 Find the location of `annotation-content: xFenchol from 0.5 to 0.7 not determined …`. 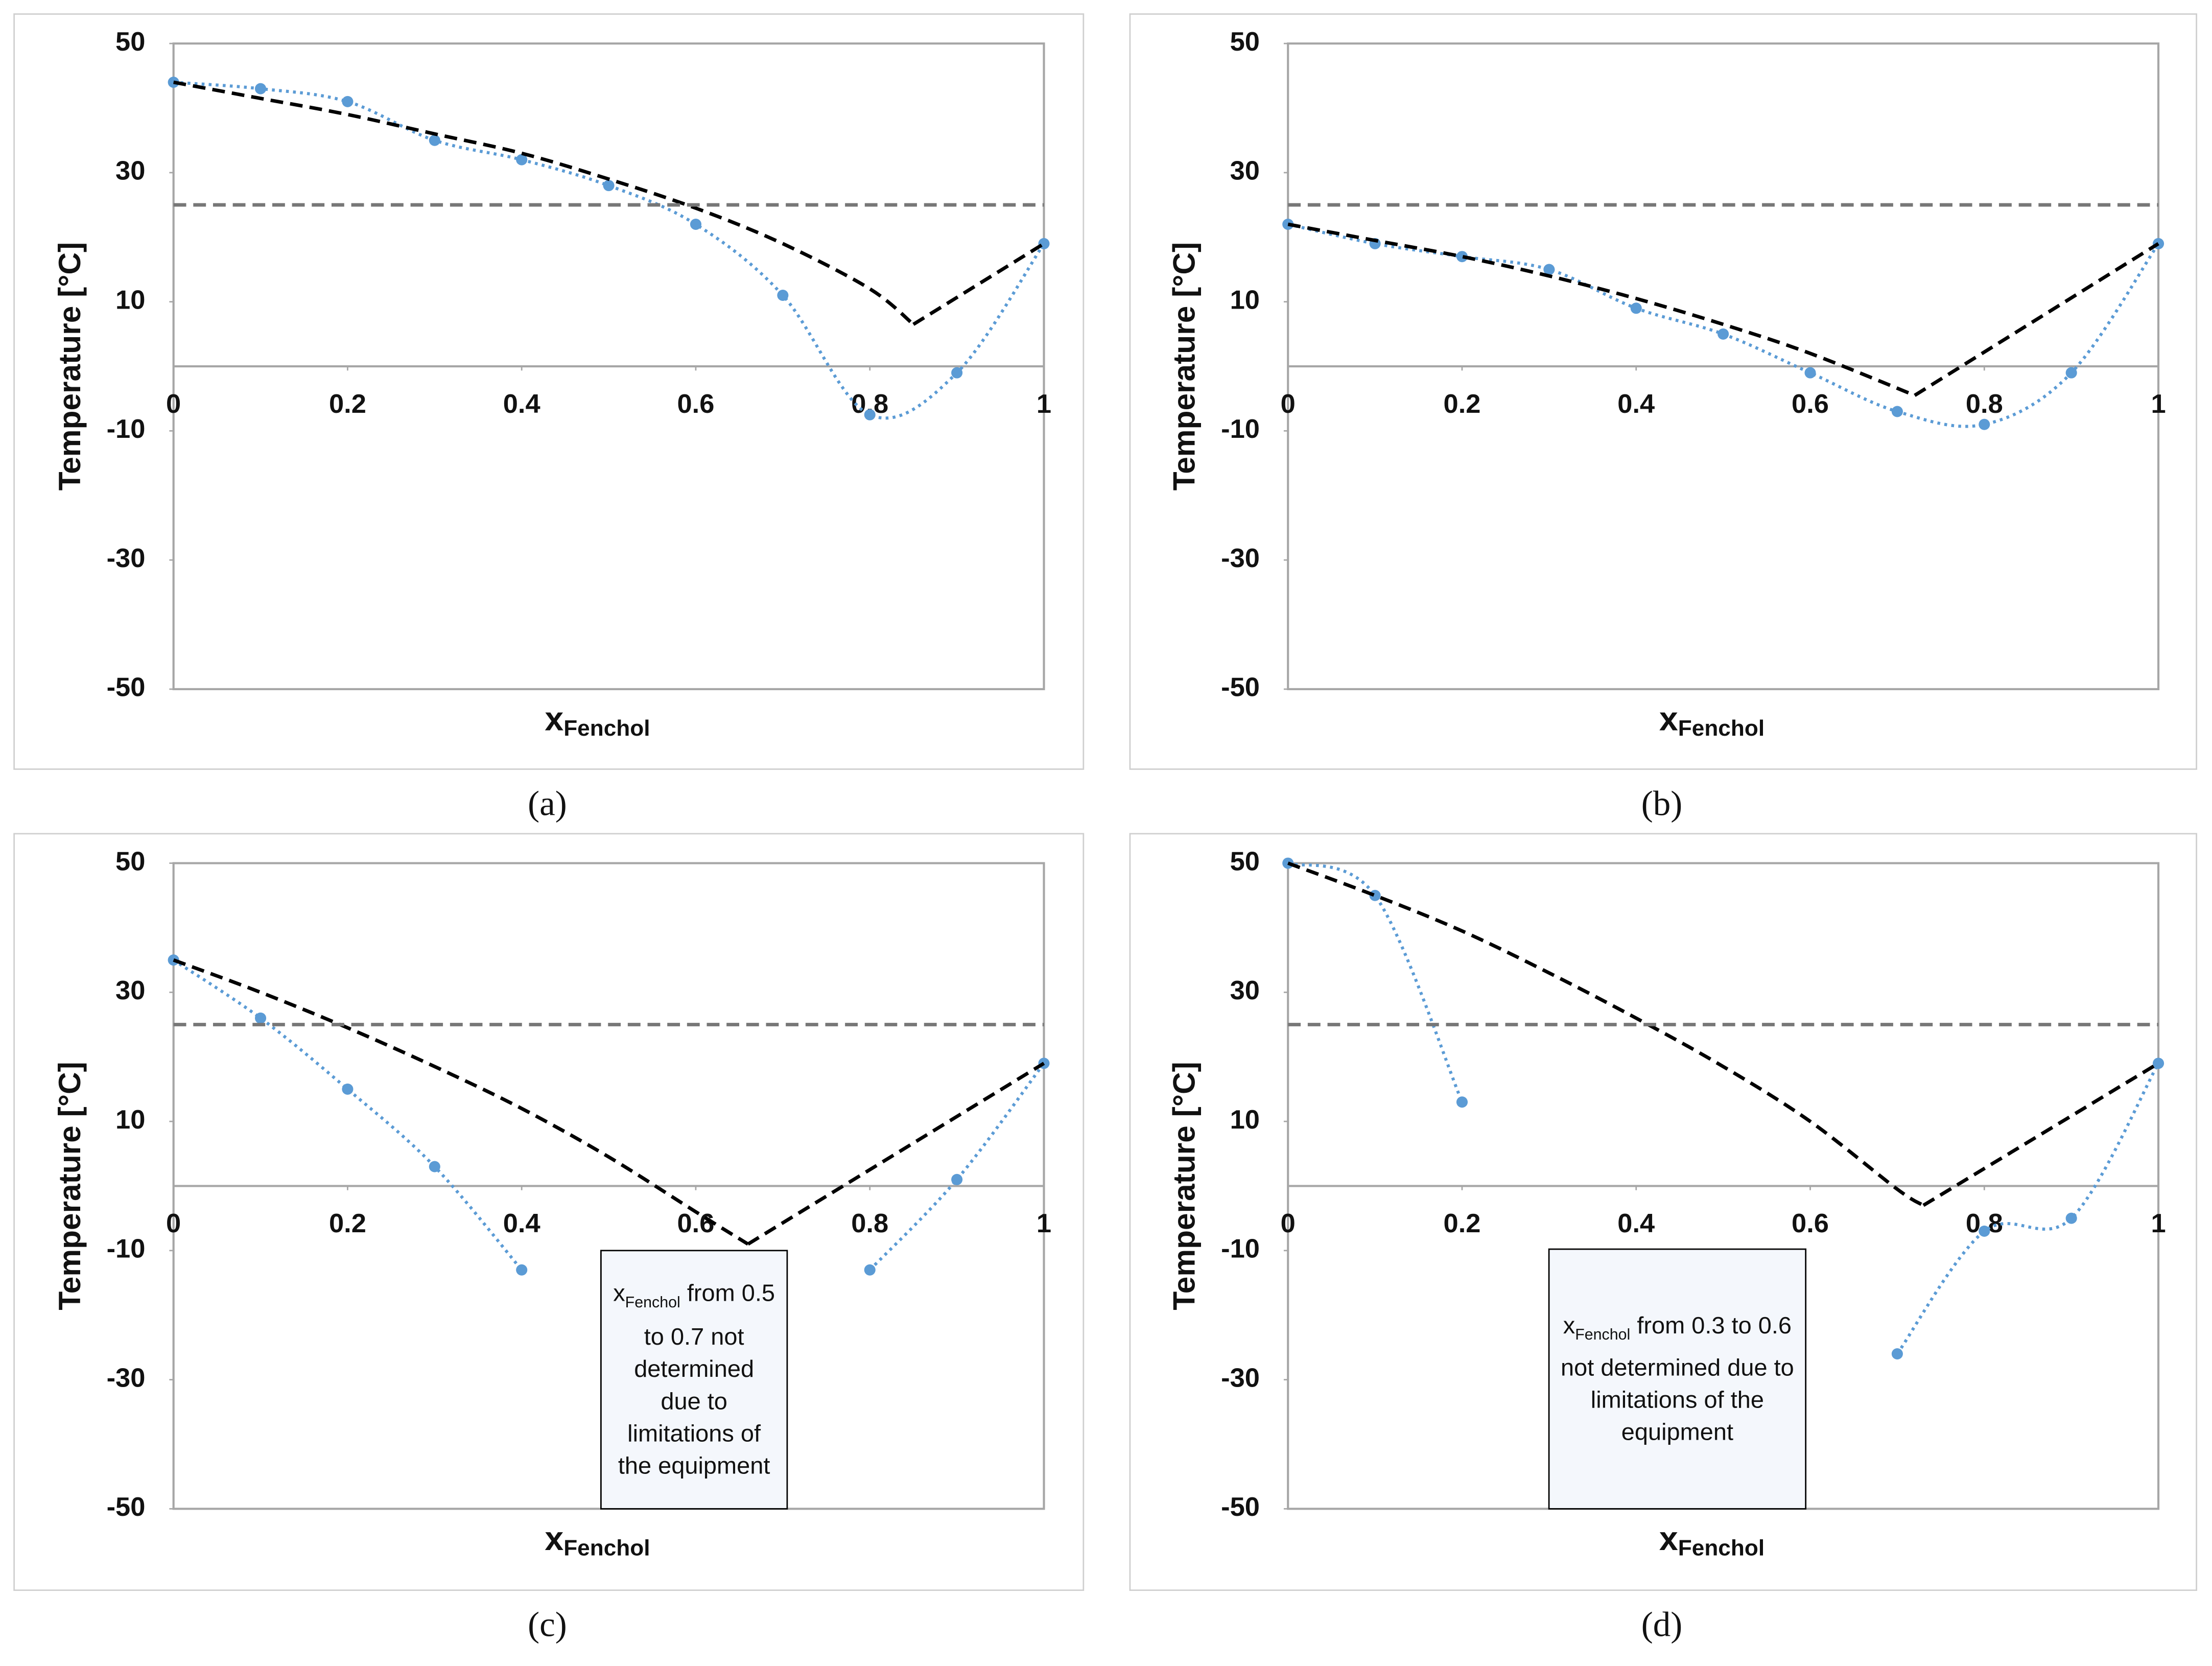

annotation-content: xFenchol from 0.5 to 0.7 not determined … is located at coordinates (693, 1380).